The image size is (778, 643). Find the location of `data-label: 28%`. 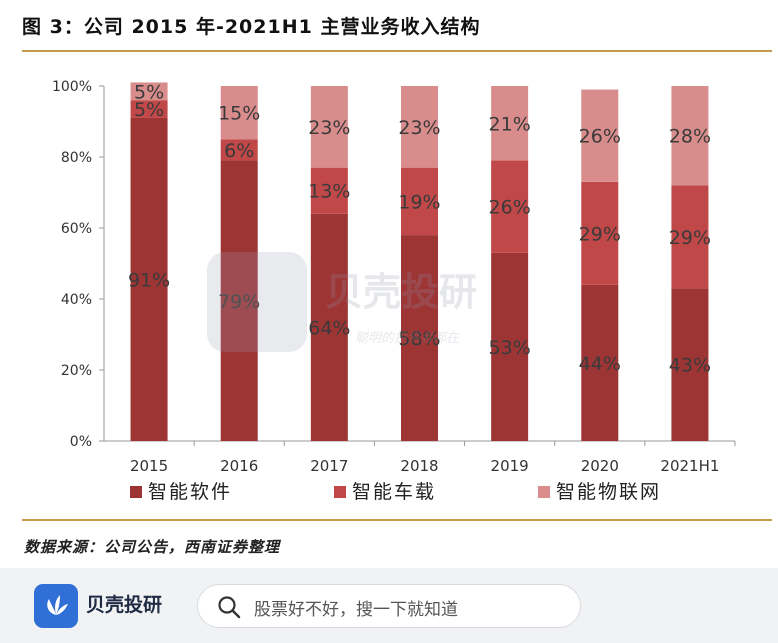

data-label: 28% is located at coordinates (690, 137).